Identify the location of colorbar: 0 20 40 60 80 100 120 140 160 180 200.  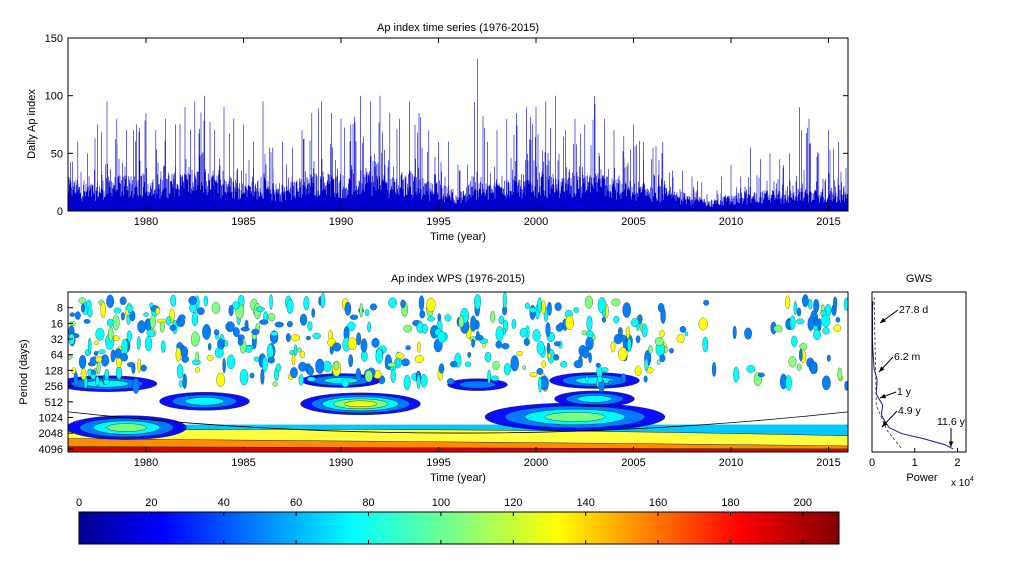
(458, 521).